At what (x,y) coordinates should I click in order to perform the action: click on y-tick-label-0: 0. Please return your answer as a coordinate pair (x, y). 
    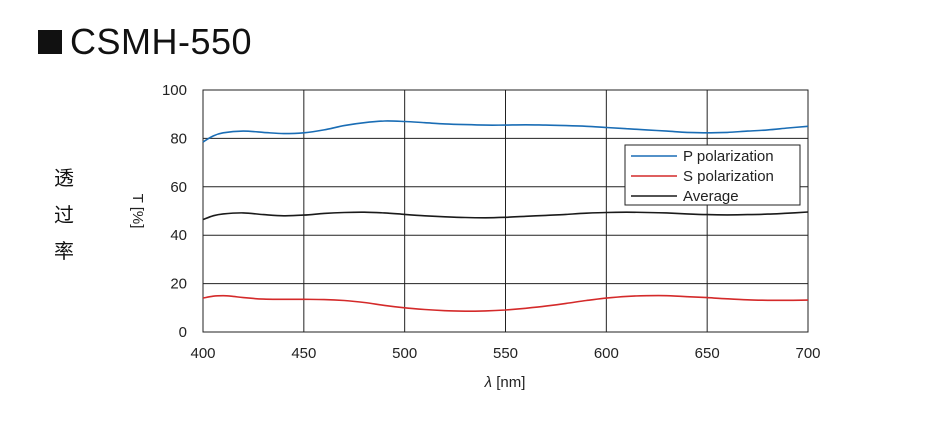
    Looking at the image, I should click on (183, 332).